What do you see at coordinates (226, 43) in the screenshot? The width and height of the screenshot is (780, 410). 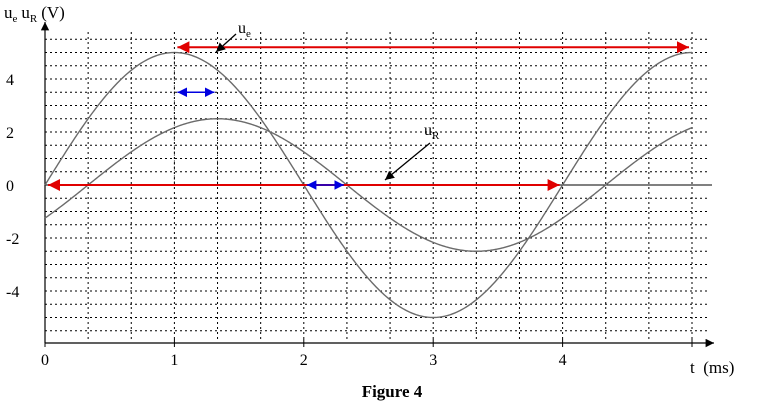 I see `pointer-arrow-ue` at bounding box center [226, 43].